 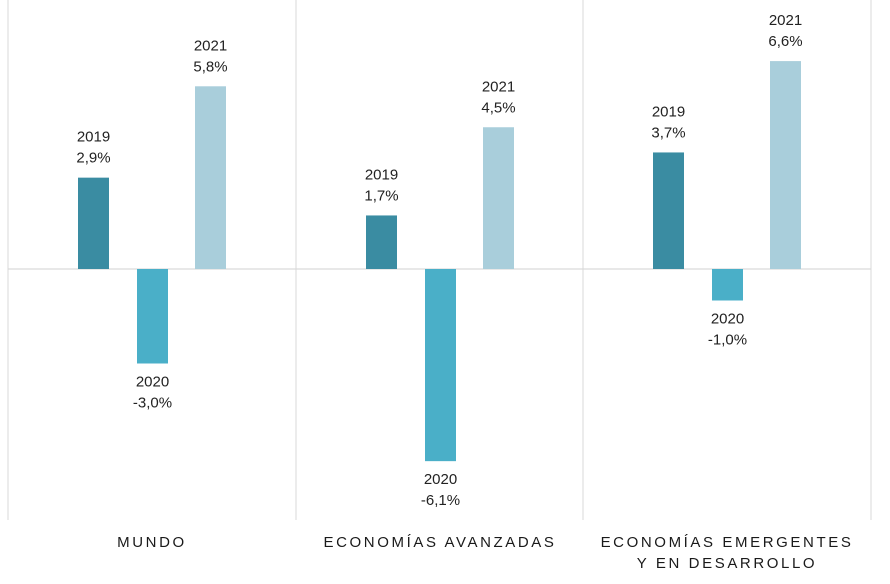 What do you see at coordinates (152, 542) in the screenshot?
I see `category-label: MUNDO` at bounding box center [152, 542].